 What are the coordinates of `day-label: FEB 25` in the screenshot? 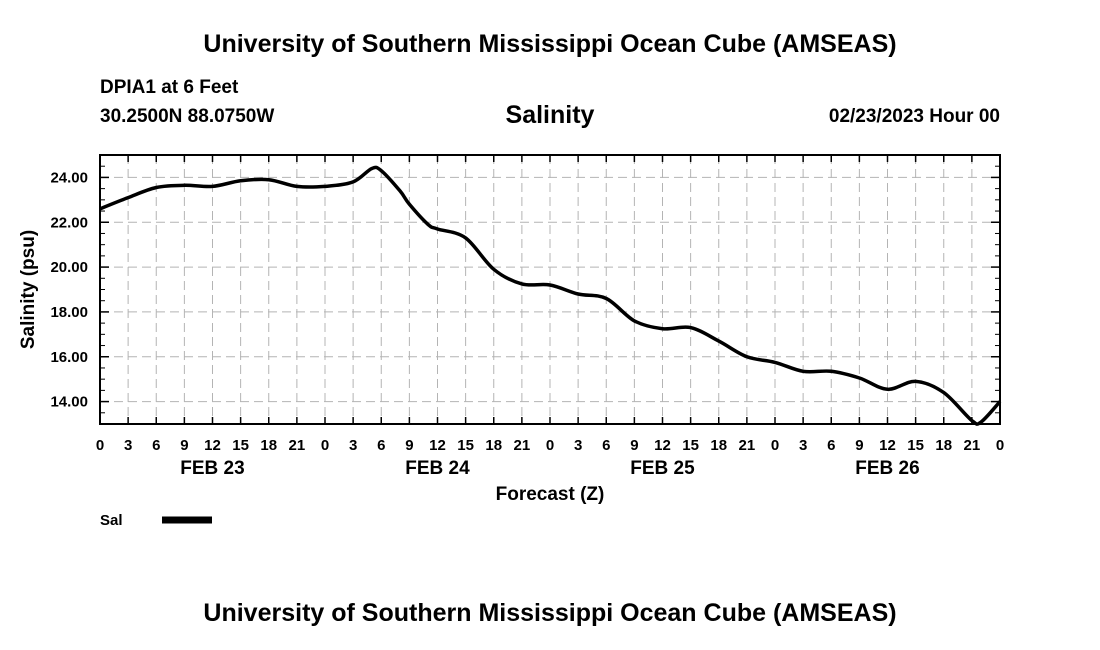 It's located at (662, 468).